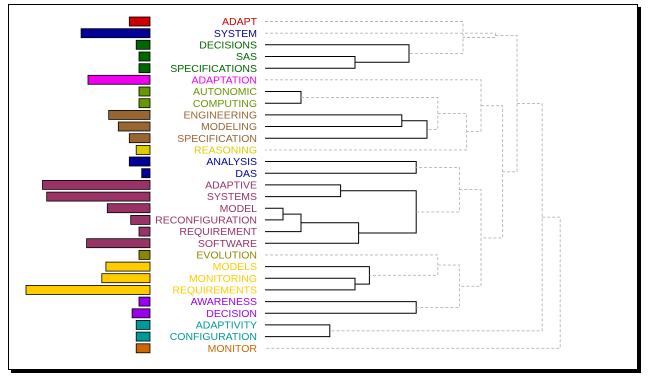  Describe the element at coordinates (225, 151) in the screenshot. I see `term-label-reasoning: REASONING` at that location.